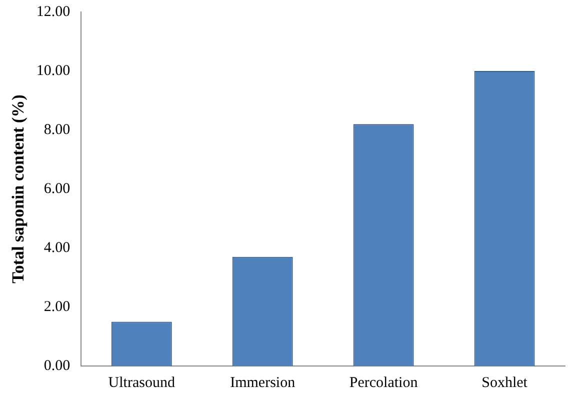  I want to click on x-tick-label: Percolation, so click(383, 382).